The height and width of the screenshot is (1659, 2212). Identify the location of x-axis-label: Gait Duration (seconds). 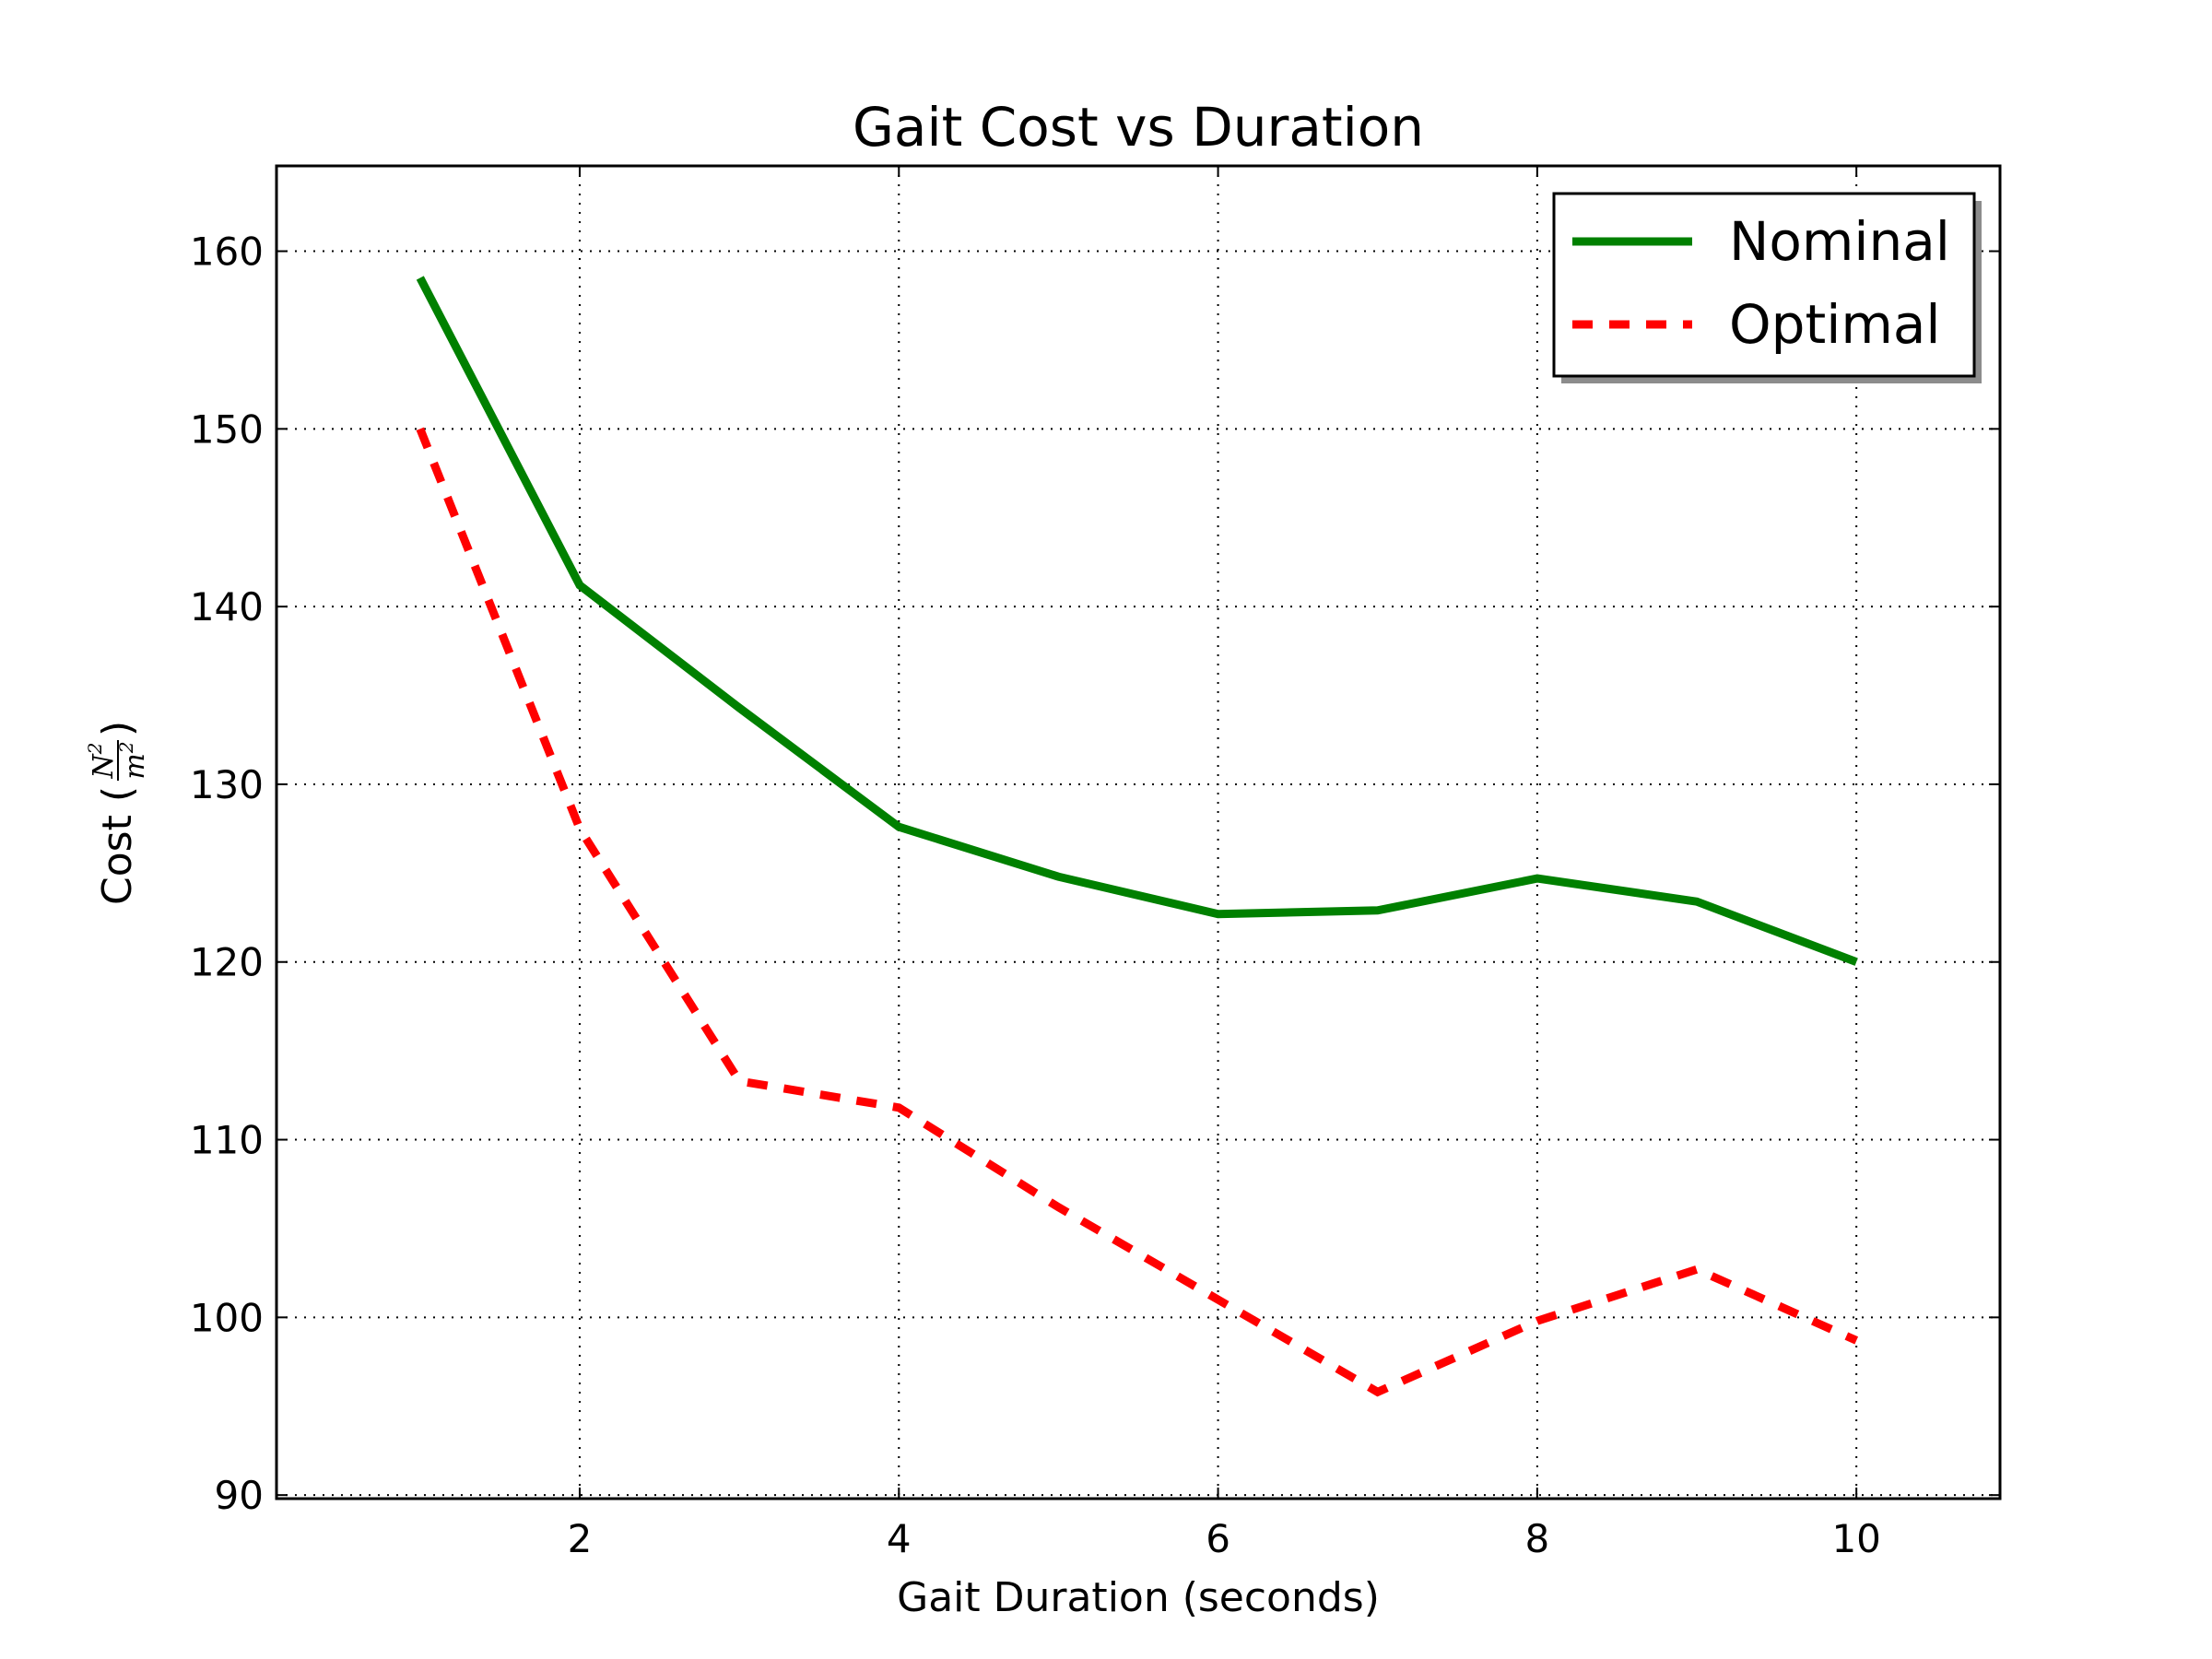
(1138, 1597).